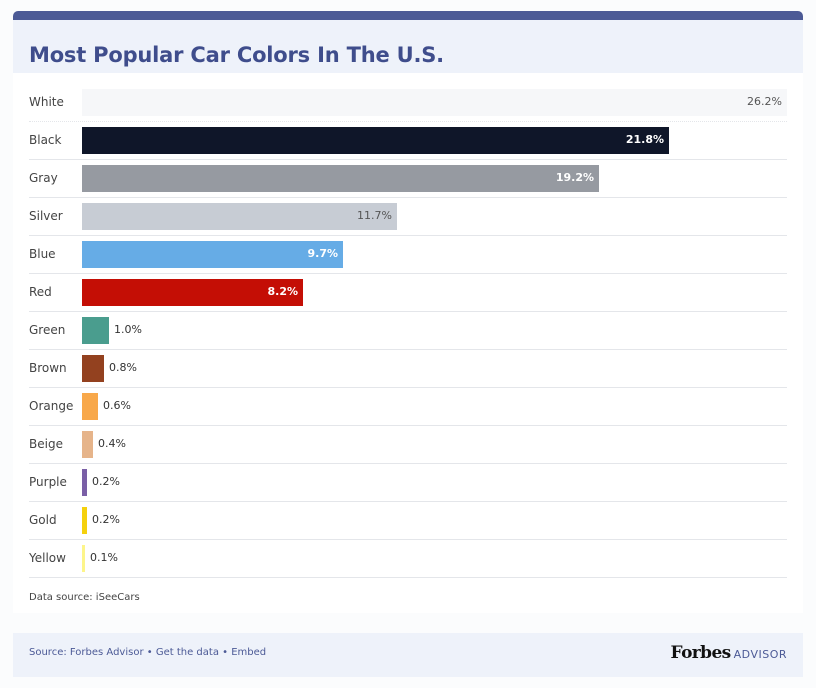 This screenshot has width=816, height=688. Describe the element at coordinates (46, 216) in the screenshot. I see `category-label: Silver` at that location.